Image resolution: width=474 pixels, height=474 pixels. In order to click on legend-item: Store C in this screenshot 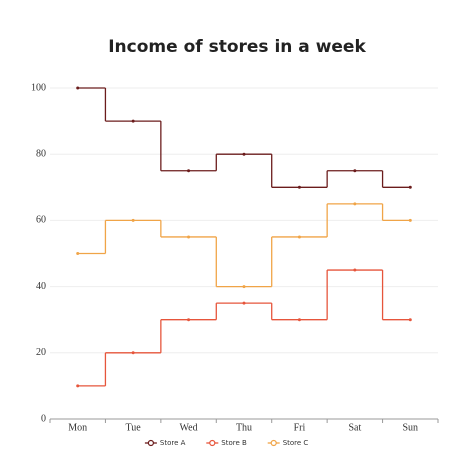, I will do `click(288, 443)`.